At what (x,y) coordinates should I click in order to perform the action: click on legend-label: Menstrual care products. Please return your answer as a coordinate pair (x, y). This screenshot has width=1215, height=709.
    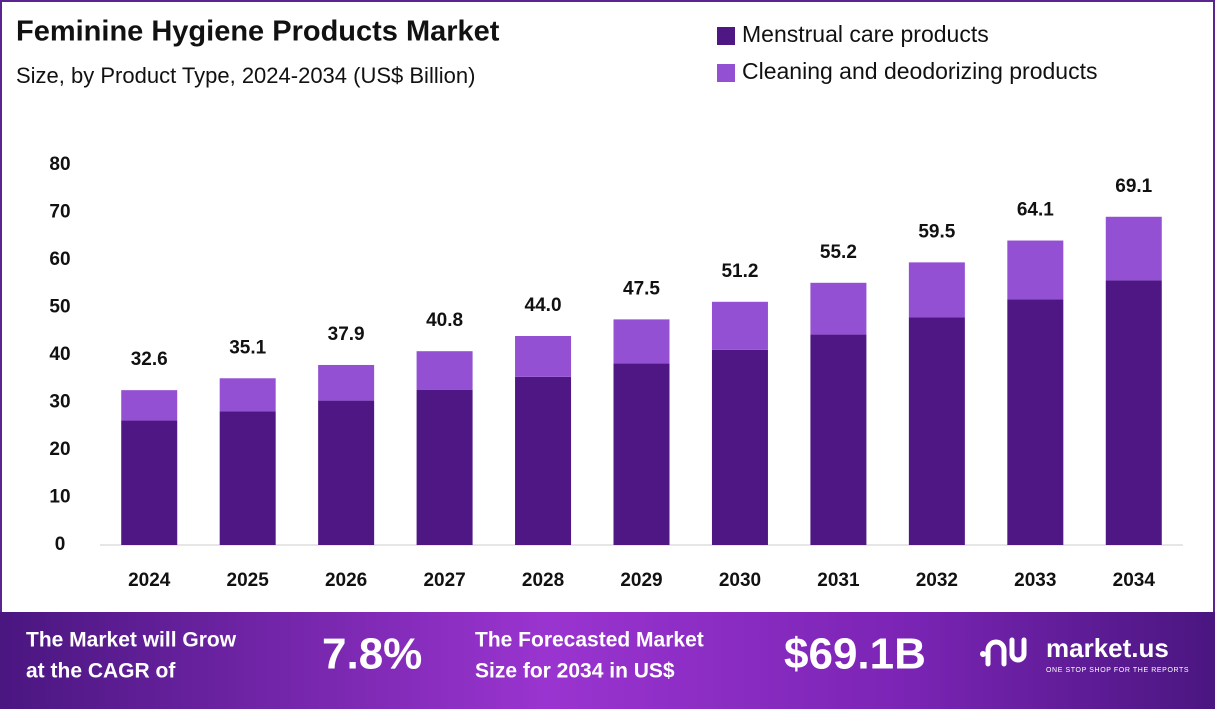
    Looking at the image, I should click on (865, 34).